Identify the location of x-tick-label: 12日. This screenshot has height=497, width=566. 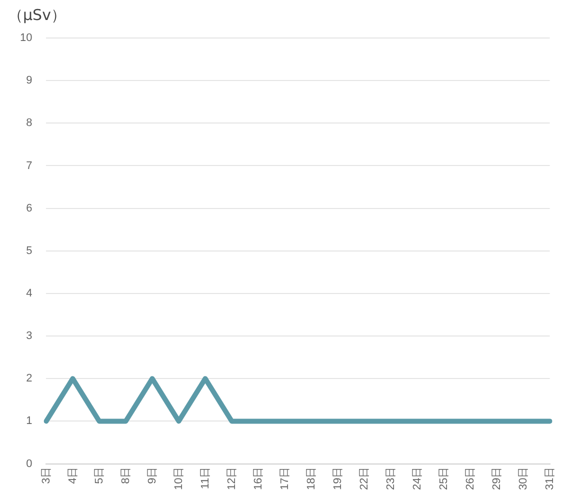
(232, 478).